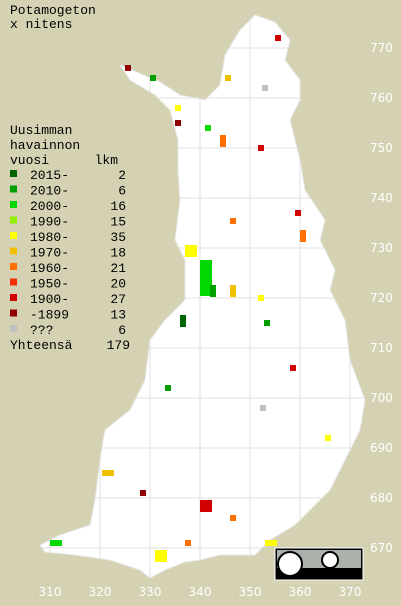  I want to click on legend-count: 18, so click(118, 253).